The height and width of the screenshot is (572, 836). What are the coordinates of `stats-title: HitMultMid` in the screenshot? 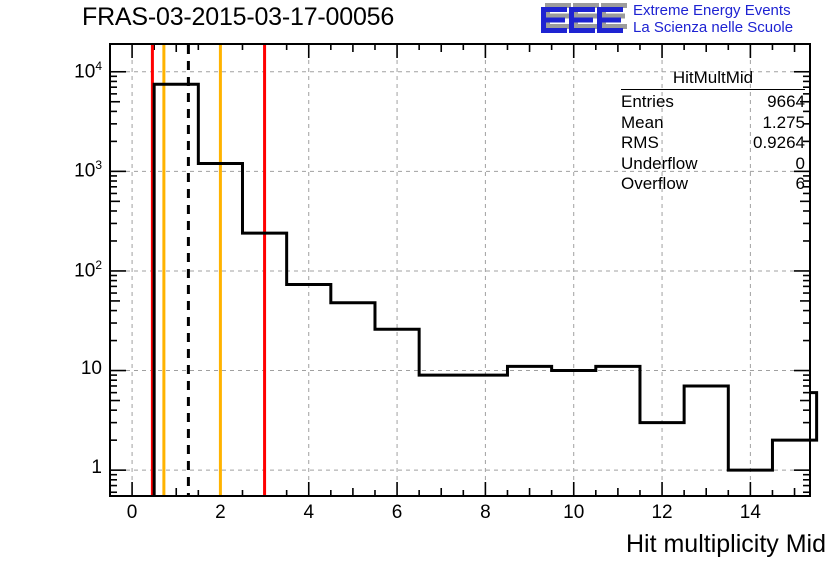 It's located at (713, 79).